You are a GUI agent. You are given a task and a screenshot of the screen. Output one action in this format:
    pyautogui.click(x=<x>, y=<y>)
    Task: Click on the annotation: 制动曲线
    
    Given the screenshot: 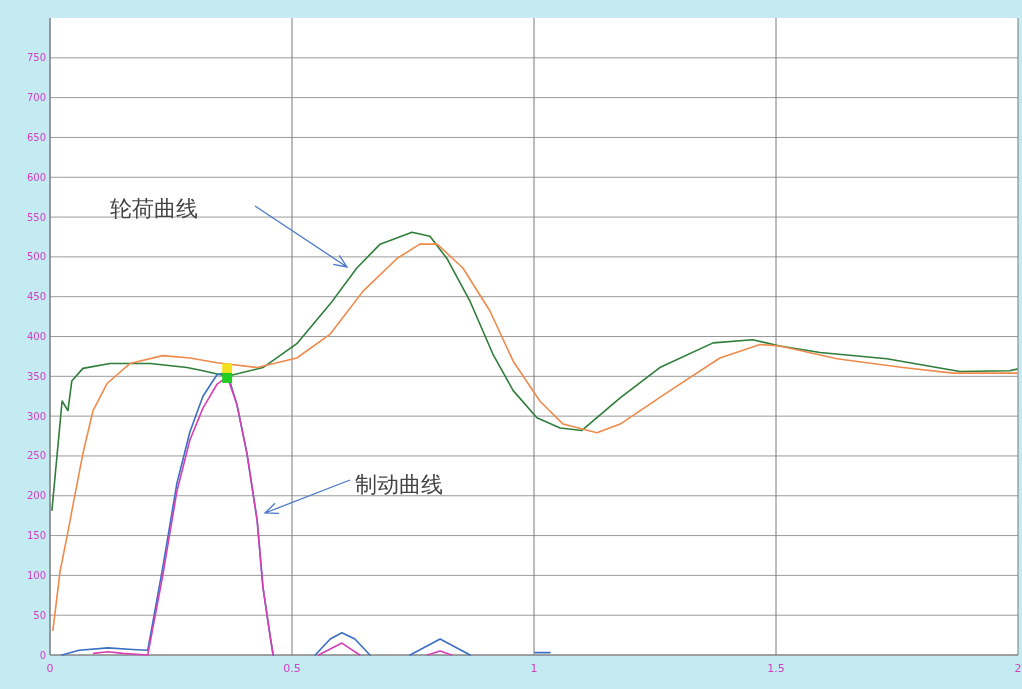 What is the action you would take?
    pyautogui.click(x=399, y=484)
    